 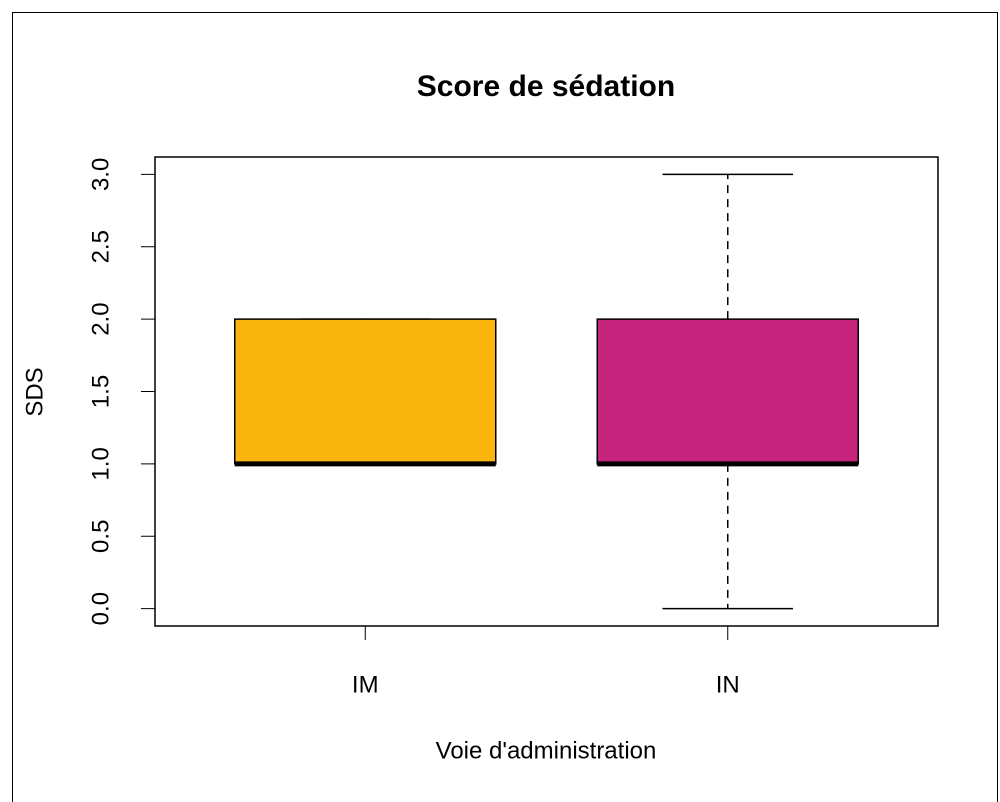 What do you see at coordinates (100, 174) in the screenshot?
I see `y-tick-label: 3.0` at bounding box center [100, 174].